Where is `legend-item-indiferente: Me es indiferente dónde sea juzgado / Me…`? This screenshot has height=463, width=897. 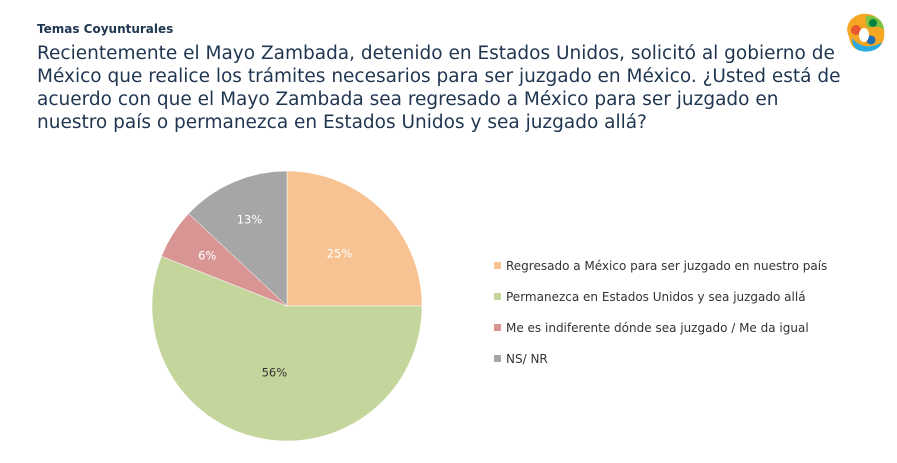 legend-item-indiferente: Me es indiferente dónde sea juzgado / Me… is located at coordinates (660, 327).